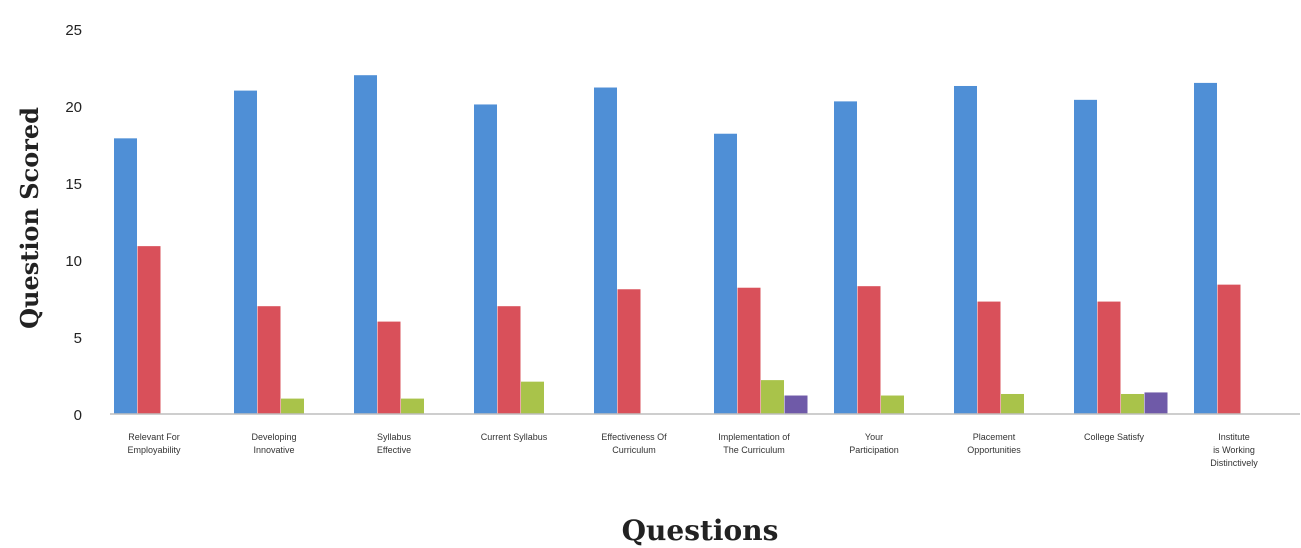 This screenshot has width=1301, height=548. Describe the element at coordinates (73, 30) in the screenshot. I see `y-tick-label-5: 25` at that location.